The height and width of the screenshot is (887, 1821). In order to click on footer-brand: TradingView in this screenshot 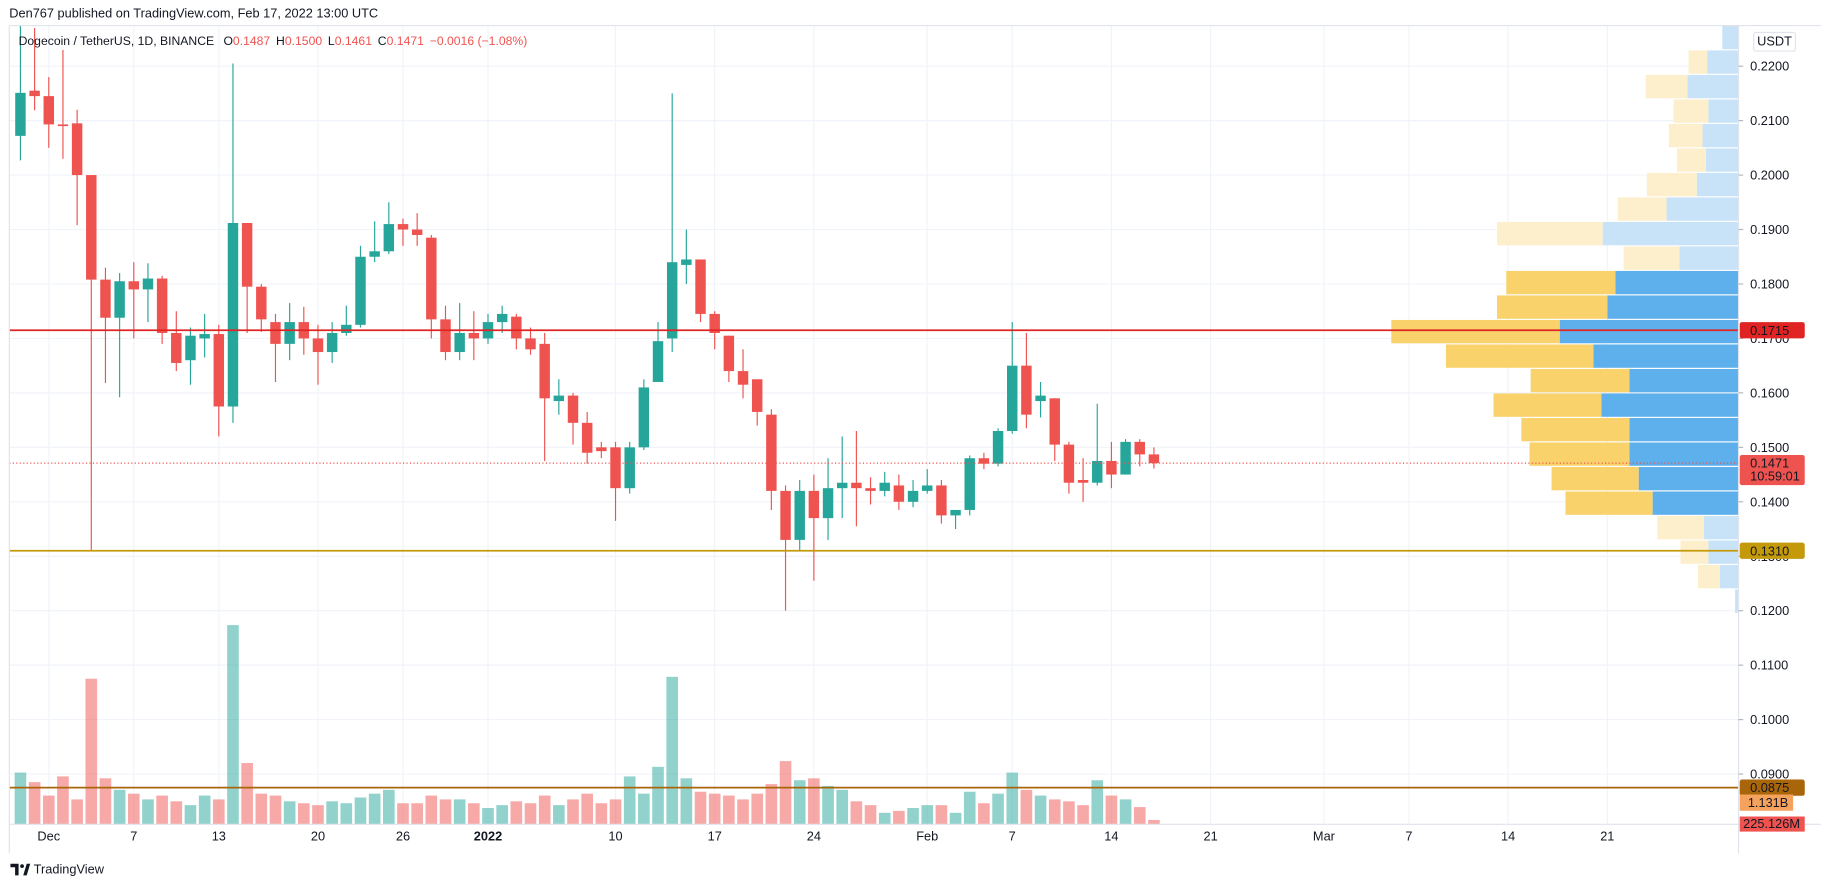, I will do `click(69, 869)`.